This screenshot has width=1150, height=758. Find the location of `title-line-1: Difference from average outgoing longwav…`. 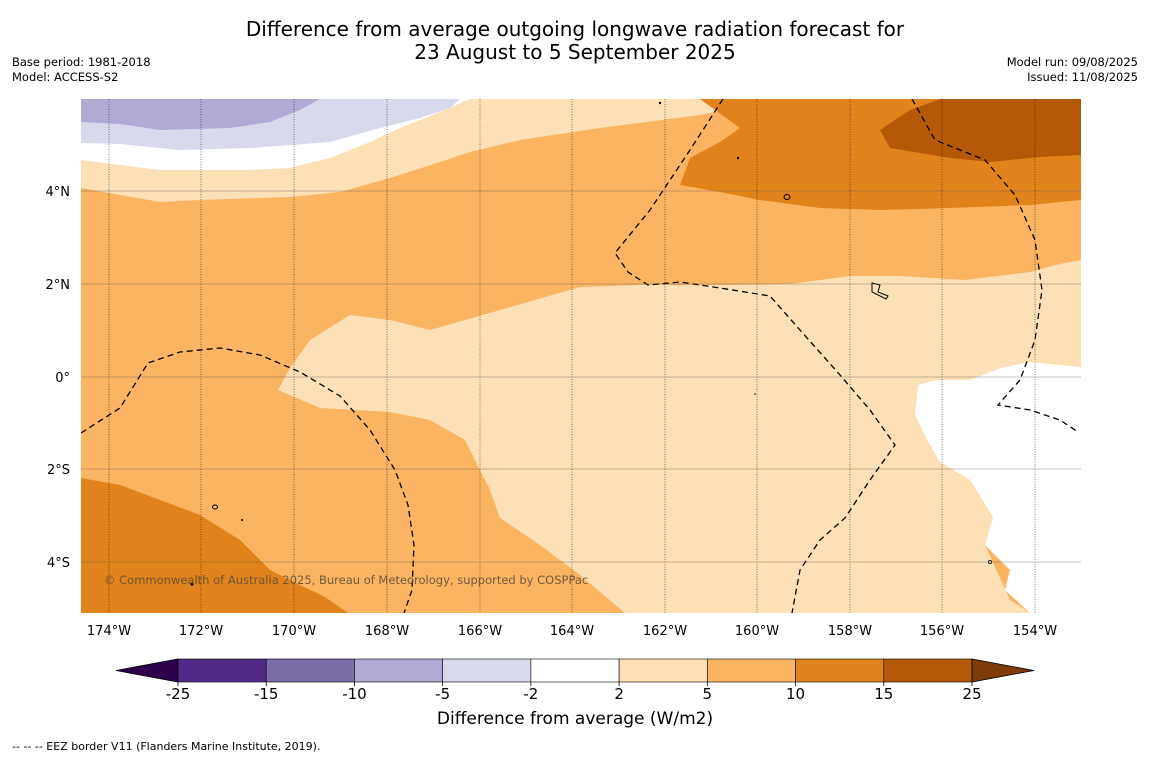

title-line-1: Difference from average outgoing longwav… is located at coordinates (575, 29).